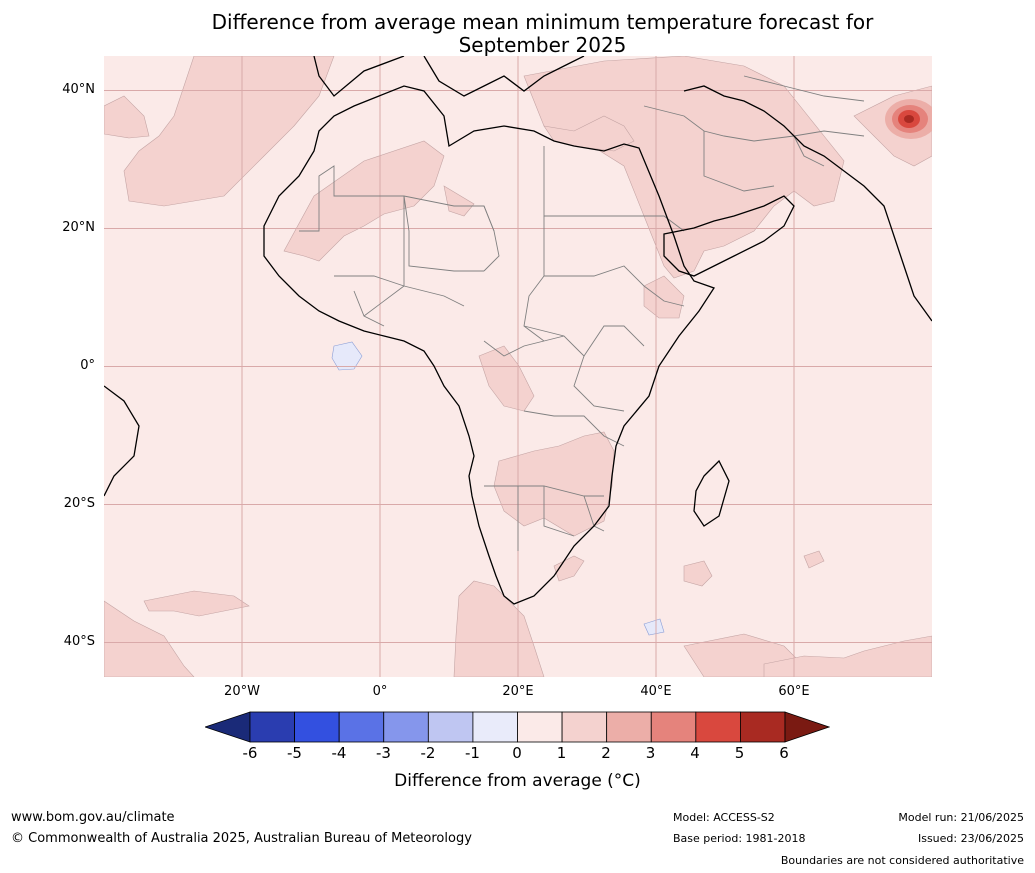 This screenshot has height=873, width=1035. Describe the element at coordinates (517, 781) in the screenshot. I see `colorbar-label: Difference from average (°C)` at that location.